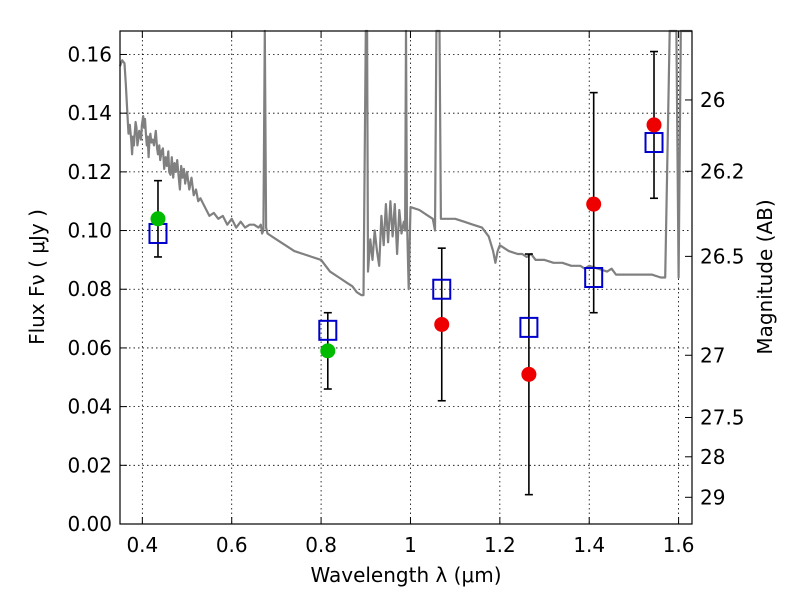 The width and height of the screenshot is (800, 600). Describe the element at coordinates (405, 575) in the screenshot. I see `x-axis-label: Wavelength λ (μm)` at that location.